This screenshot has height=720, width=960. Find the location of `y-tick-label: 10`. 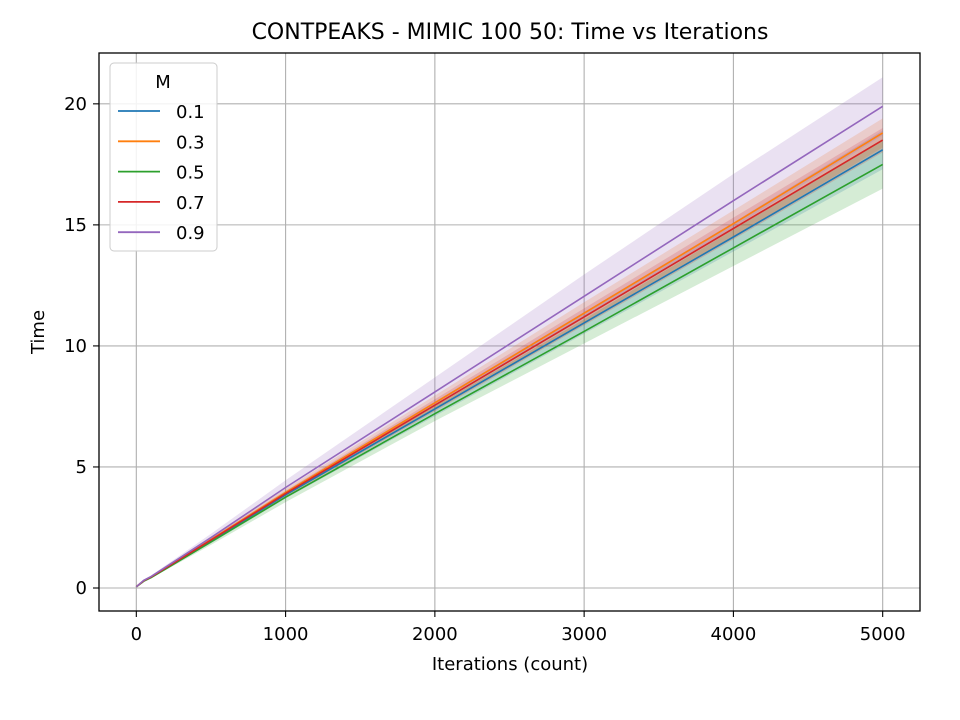

y-tick-label: 10 is located at coordinates (75, 346).